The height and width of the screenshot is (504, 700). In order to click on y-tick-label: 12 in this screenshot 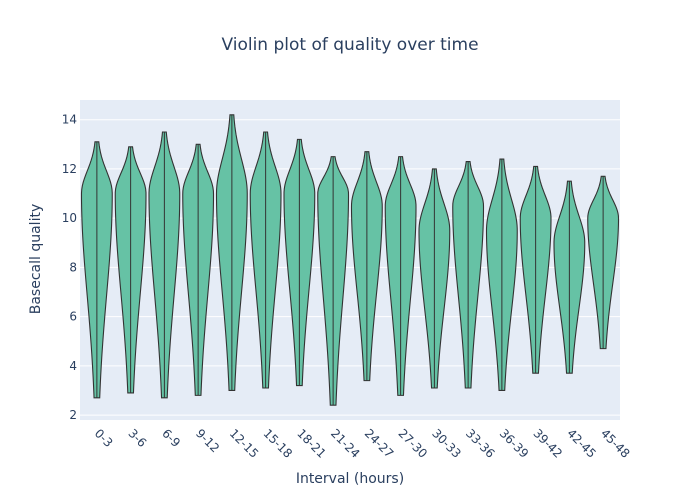, I will do `click(69, 169)`.